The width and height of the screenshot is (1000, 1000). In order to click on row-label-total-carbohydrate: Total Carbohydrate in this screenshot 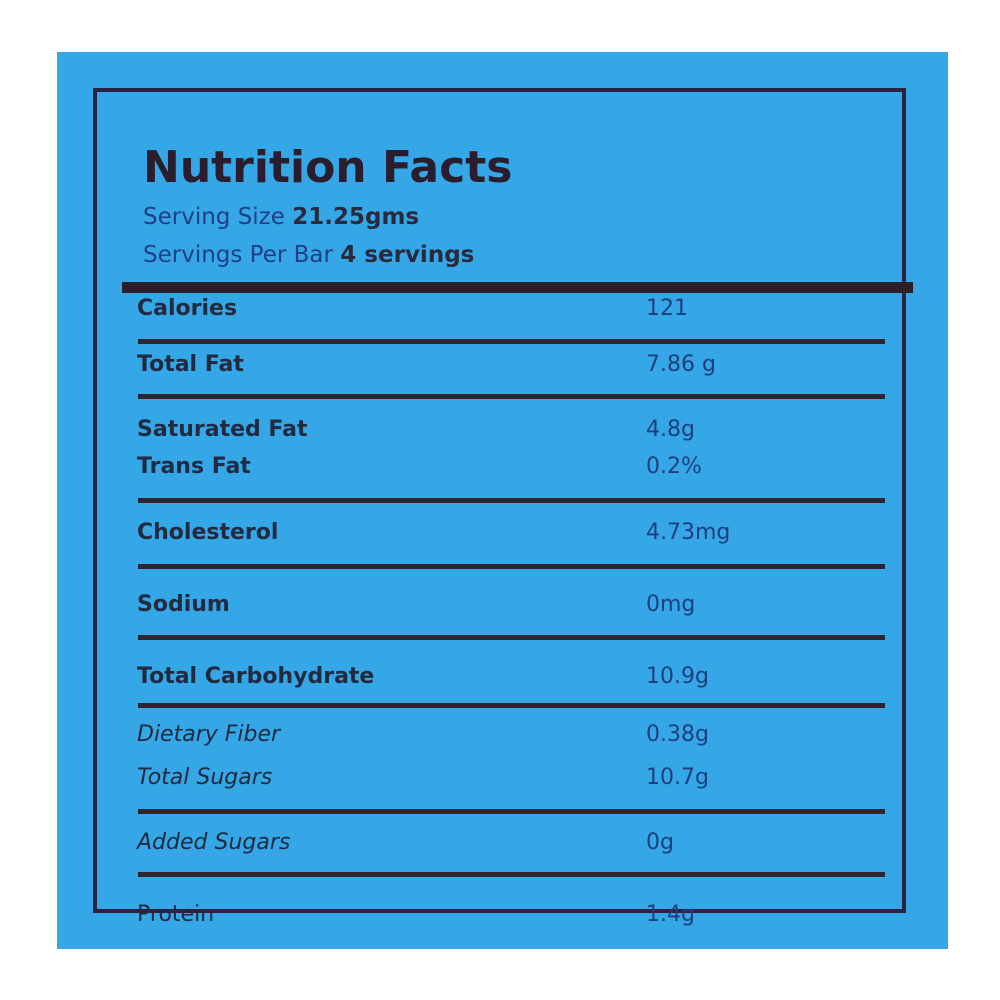, I will do `click(256, 676)`.